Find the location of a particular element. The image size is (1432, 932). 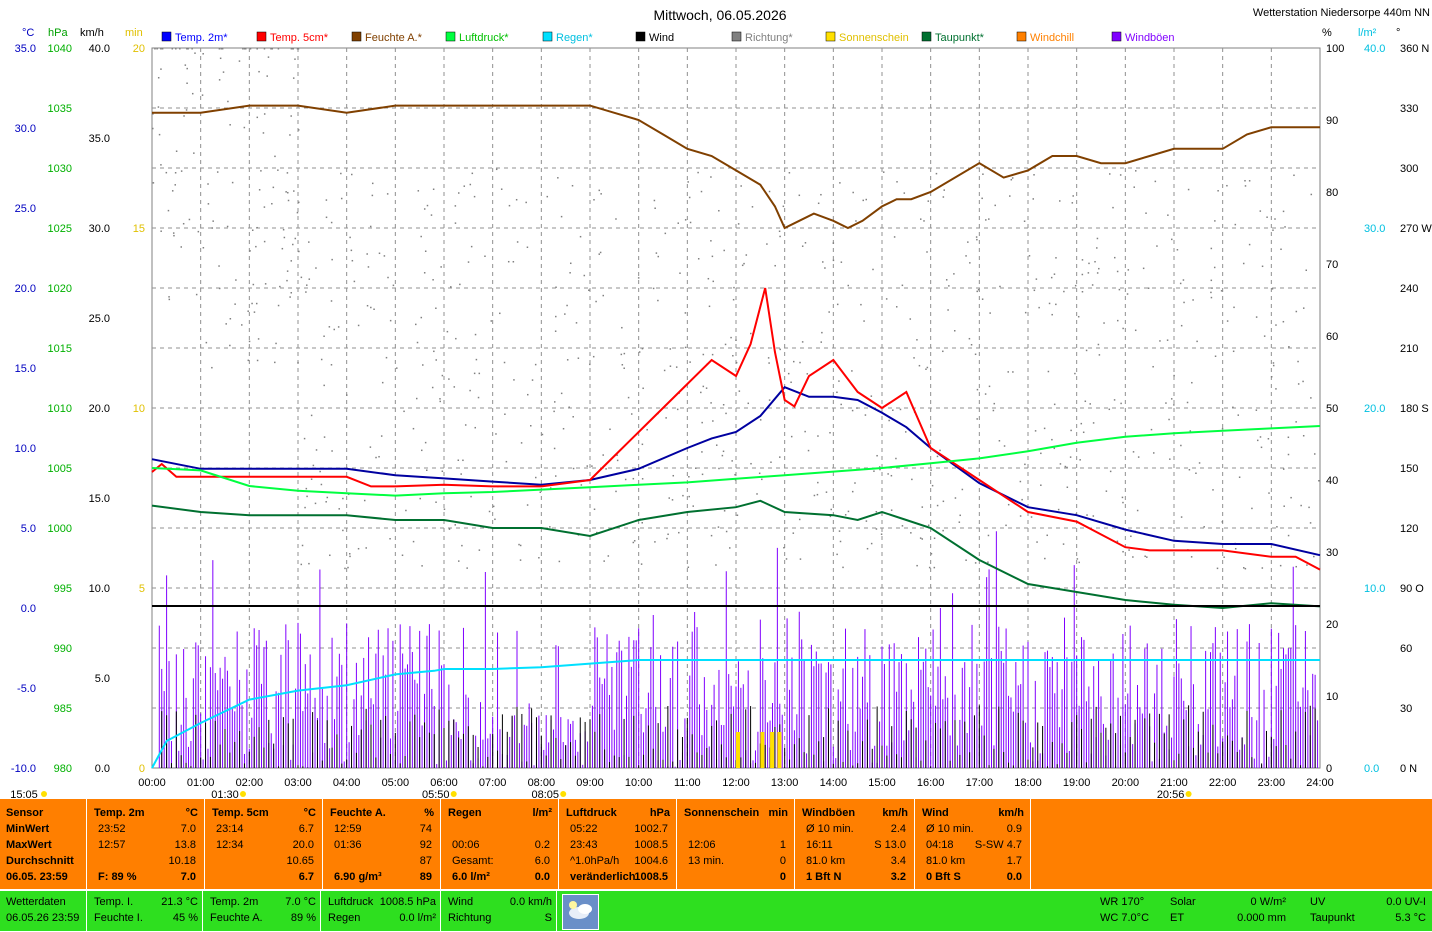

x-tick-24: 24:00 is located at coordinates (1320, 783).